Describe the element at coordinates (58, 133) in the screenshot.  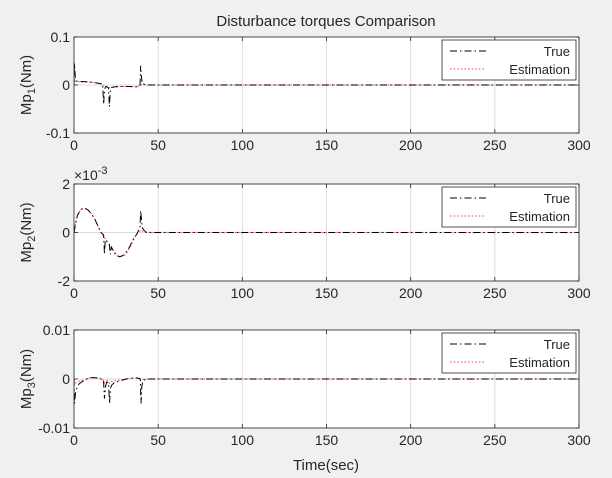
I see `y-tick-label: -0.1` at that location.